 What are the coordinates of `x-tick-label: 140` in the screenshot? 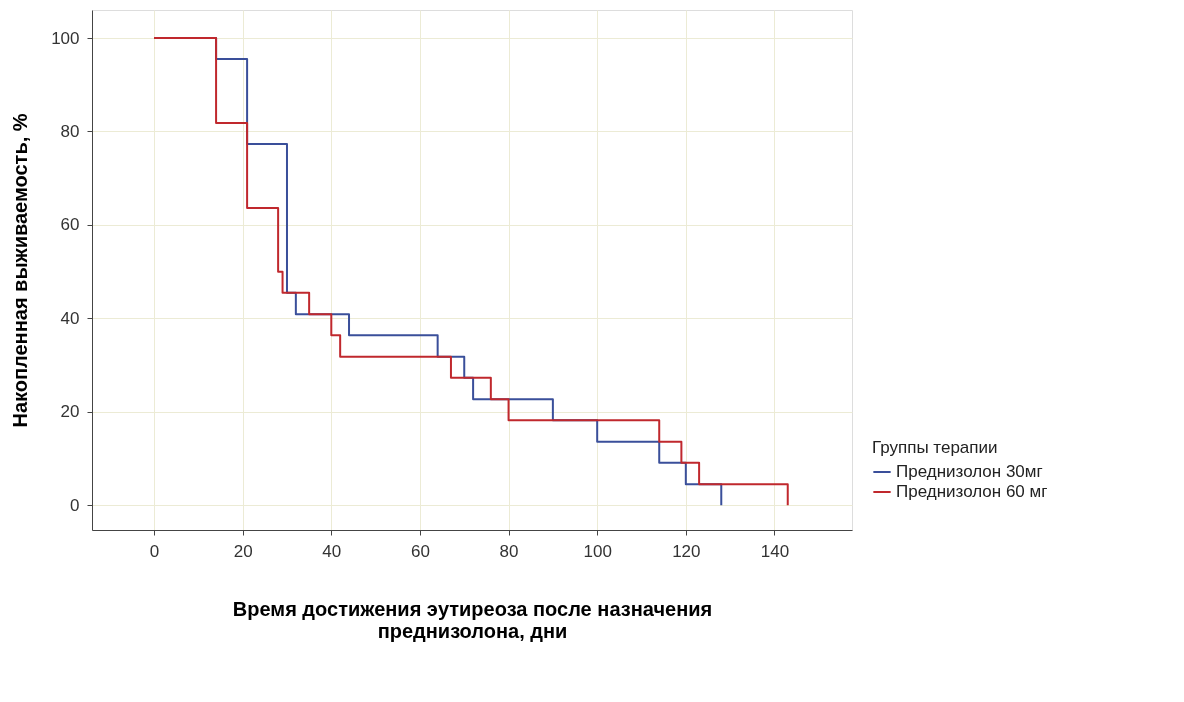 It's located at (775, 551).